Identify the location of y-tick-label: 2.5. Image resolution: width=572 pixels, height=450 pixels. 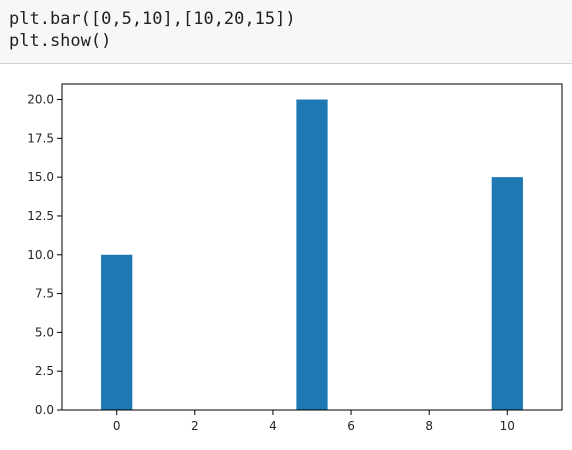
(44, 371).